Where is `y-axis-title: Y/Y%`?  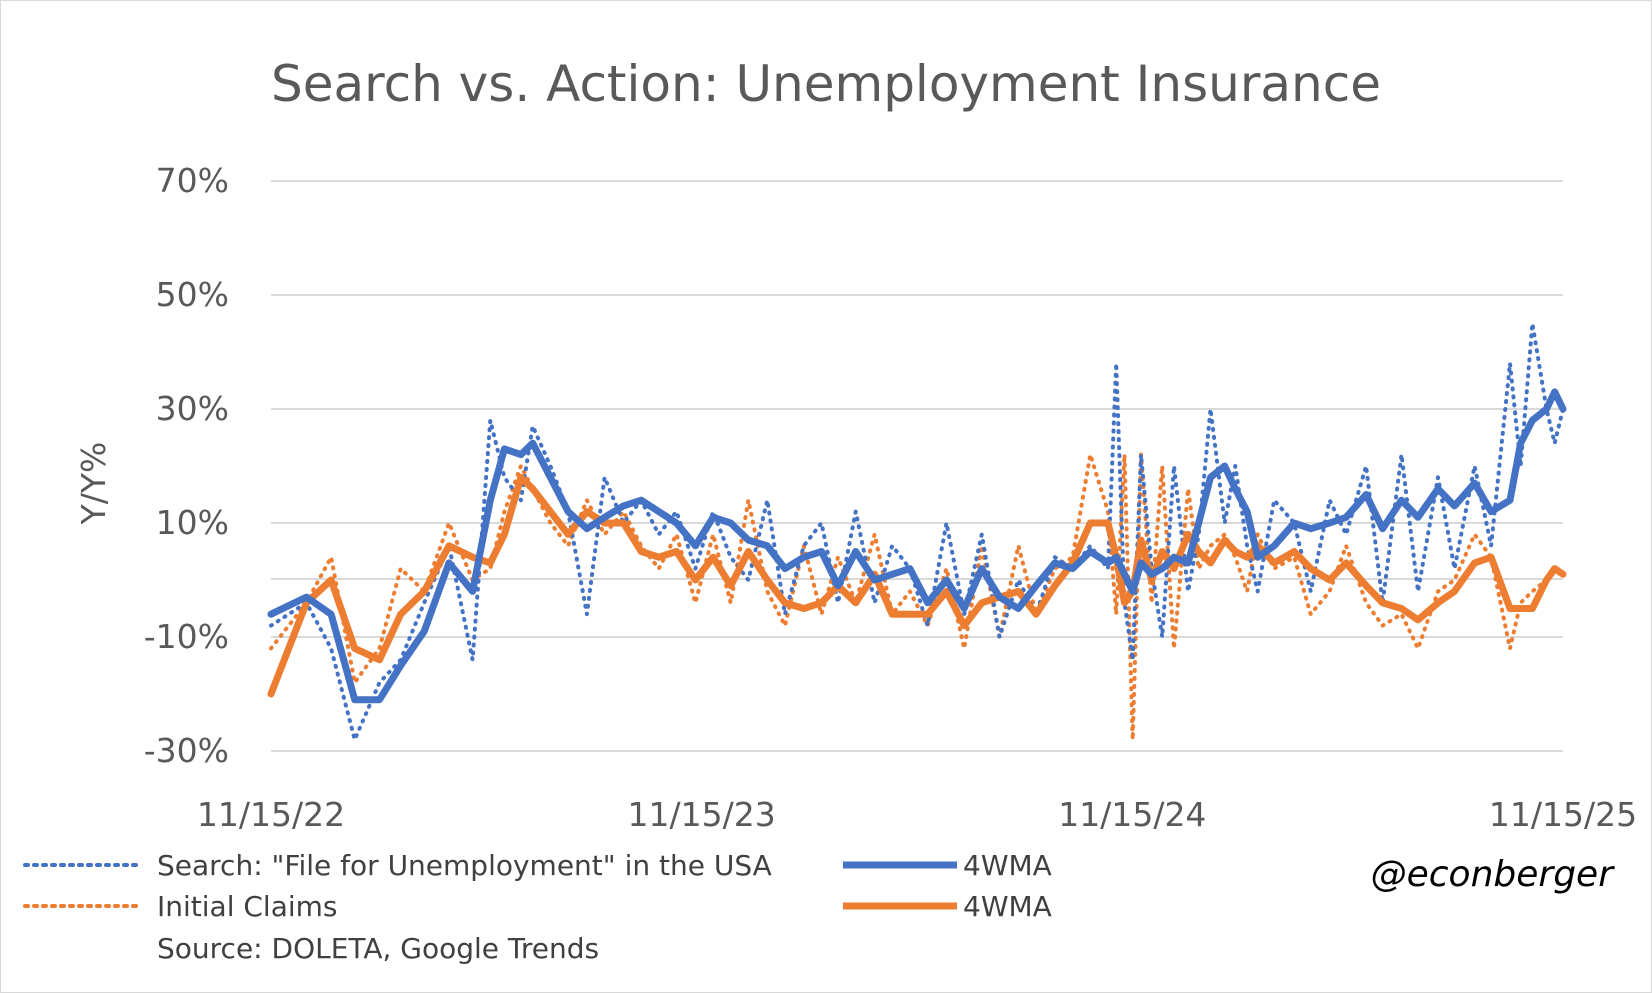 y-axis-title: Y/Y% is located at coordinates (93, 484).